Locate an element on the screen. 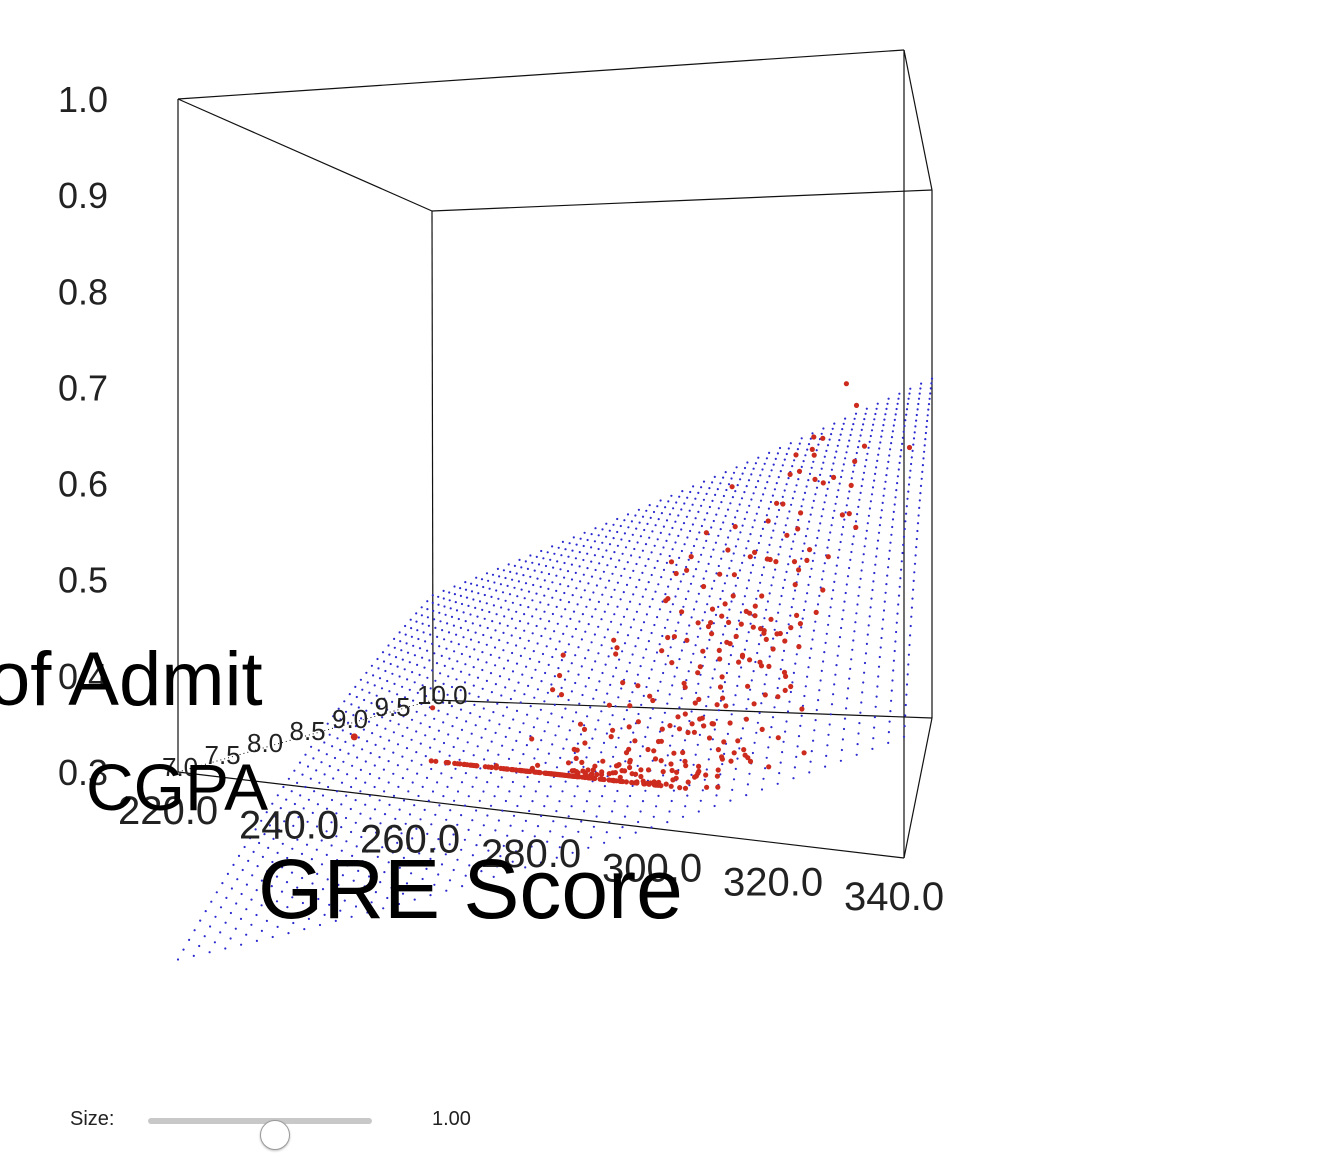  z-tick-label: 0.5 is located at coordinates (83, 580).